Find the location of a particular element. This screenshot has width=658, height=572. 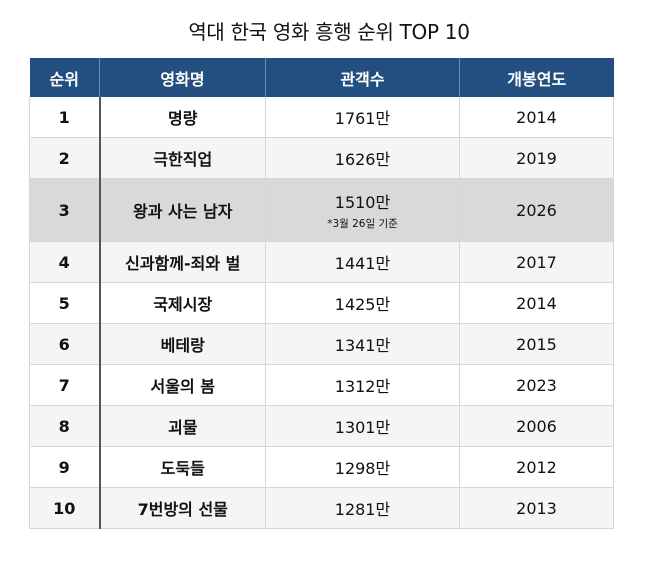

year-cell: 2015 is located at coordinates (536, 344).